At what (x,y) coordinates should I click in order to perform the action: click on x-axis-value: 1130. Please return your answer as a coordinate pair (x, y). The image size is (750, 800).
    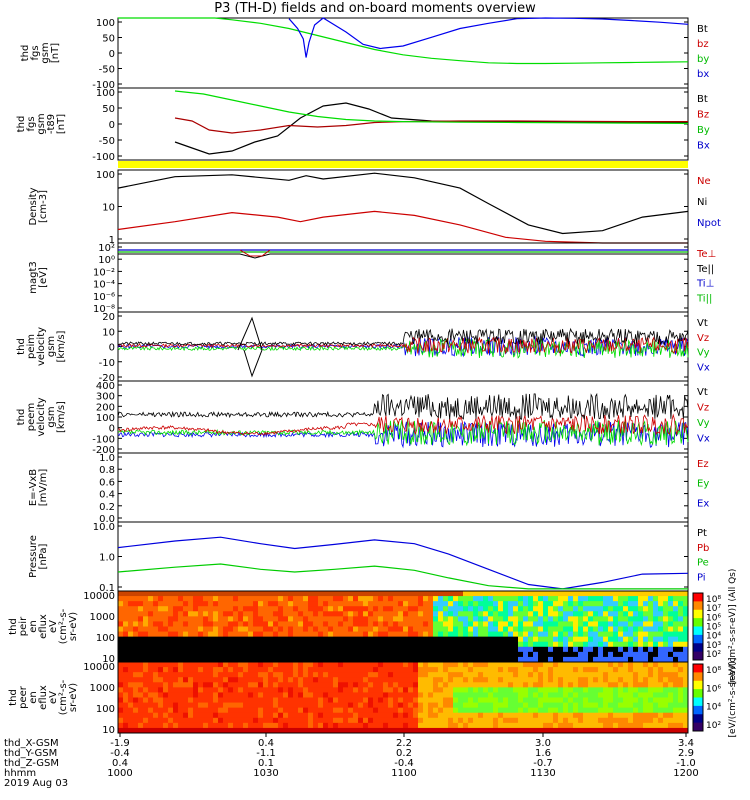
    Looking at the image, I should click on (542, 773).